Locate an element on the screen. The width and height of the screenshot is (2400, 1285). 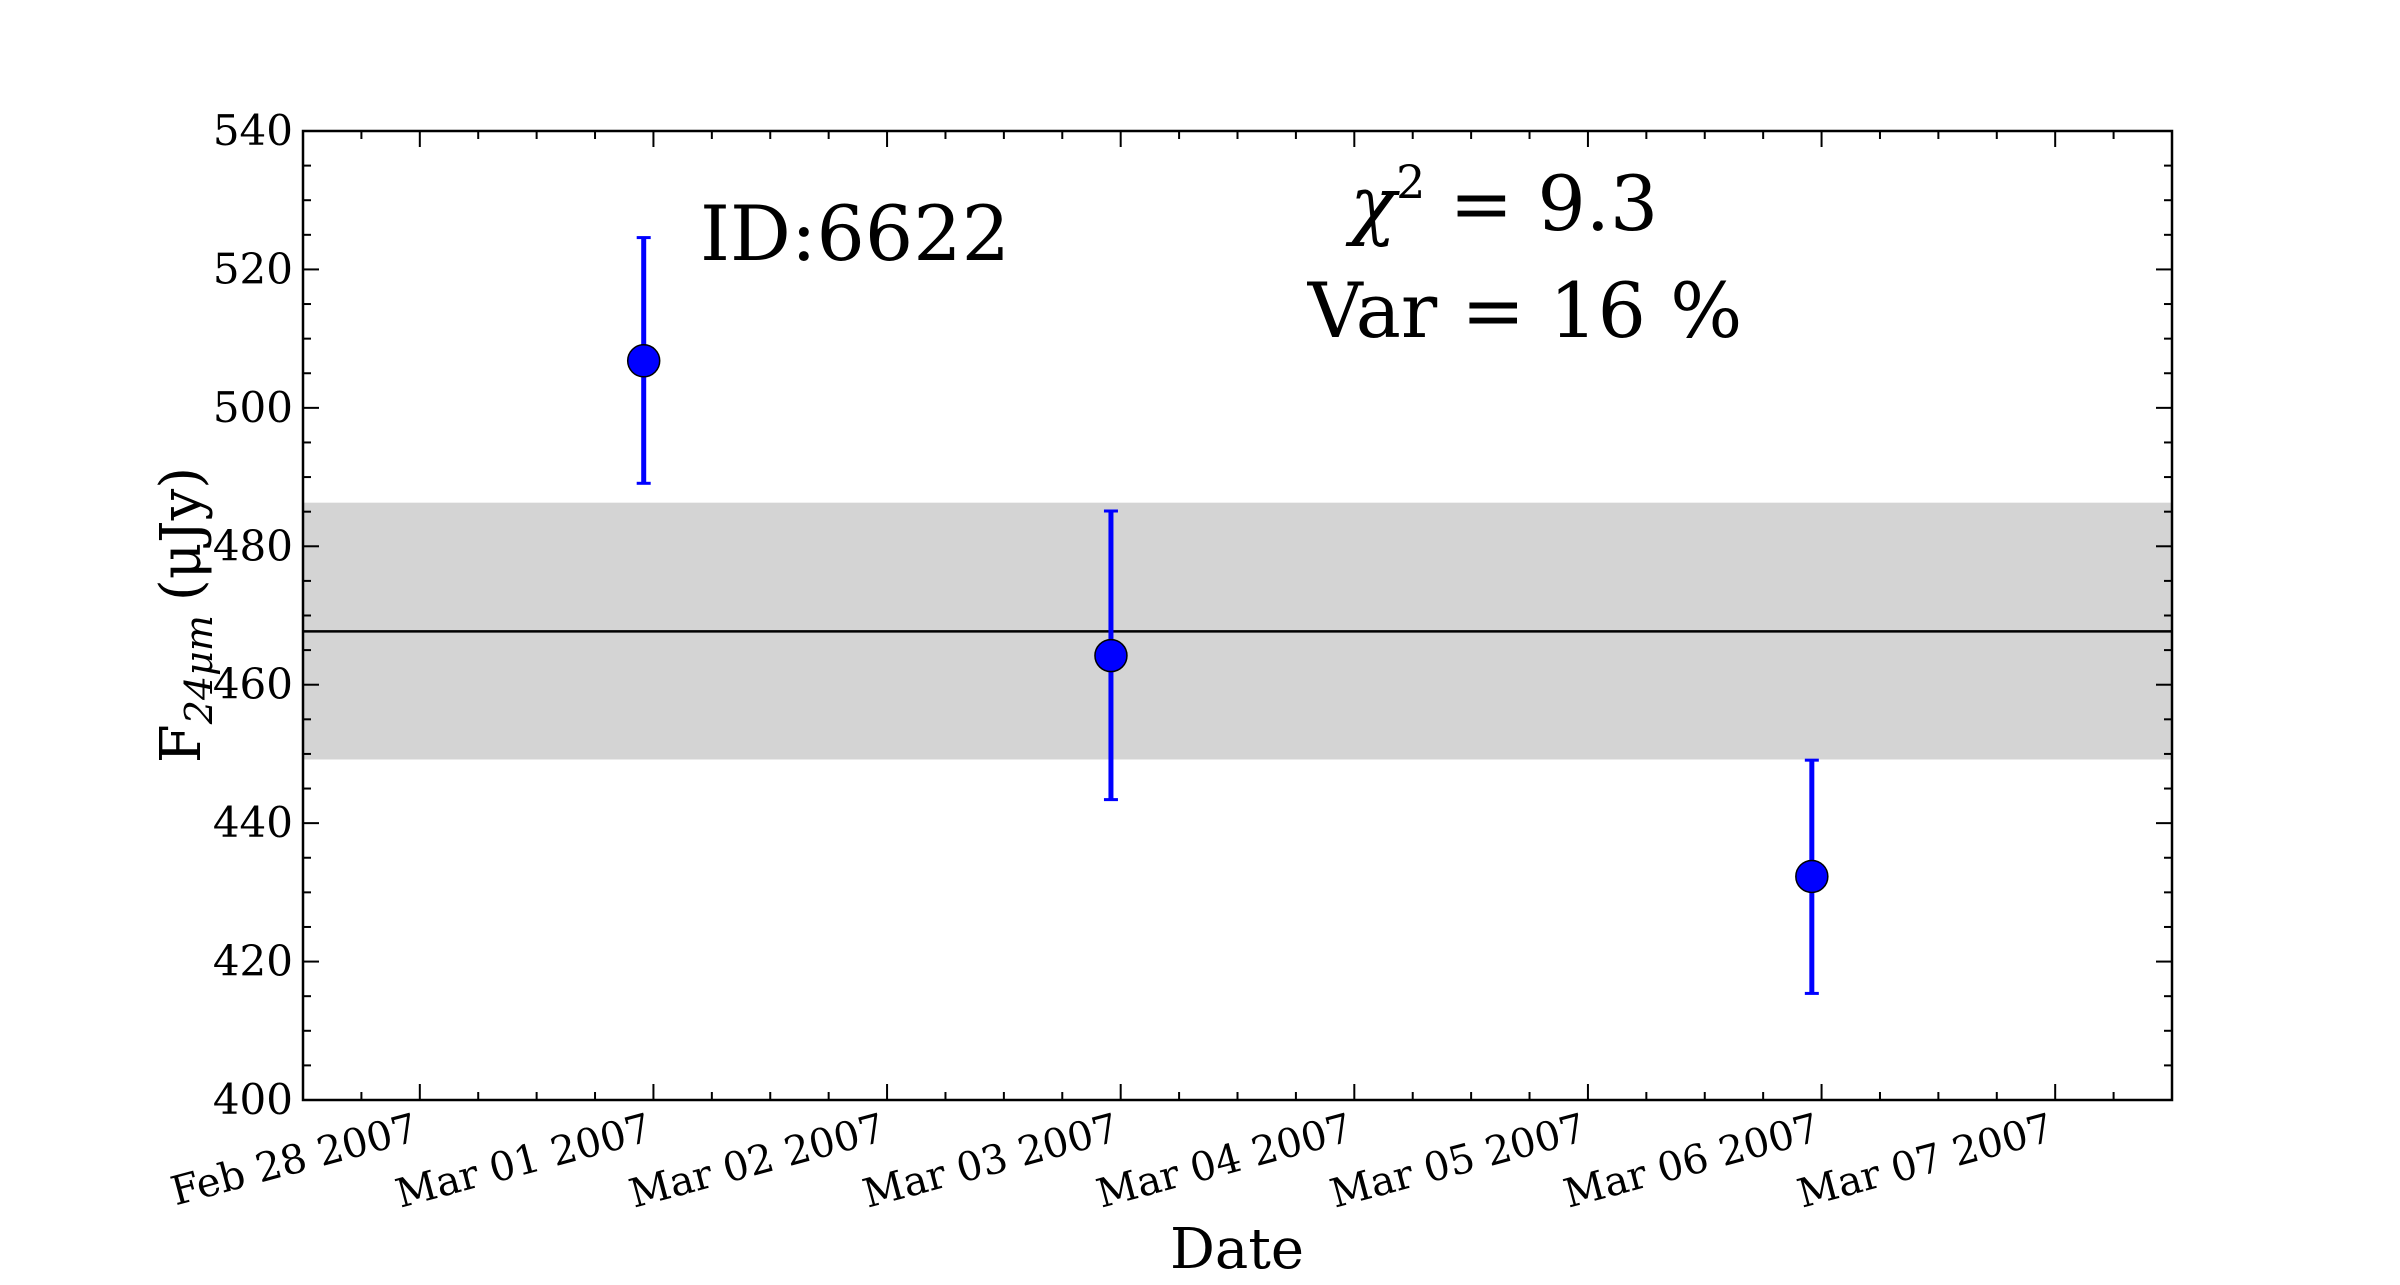
chi-value: = 9.3 is located at coordinates (1541, 203).